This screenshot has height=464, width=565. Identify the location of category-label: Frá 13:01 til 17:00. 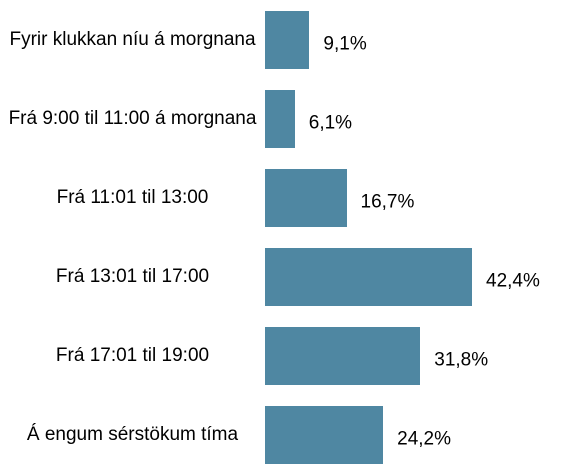
(132, 276).